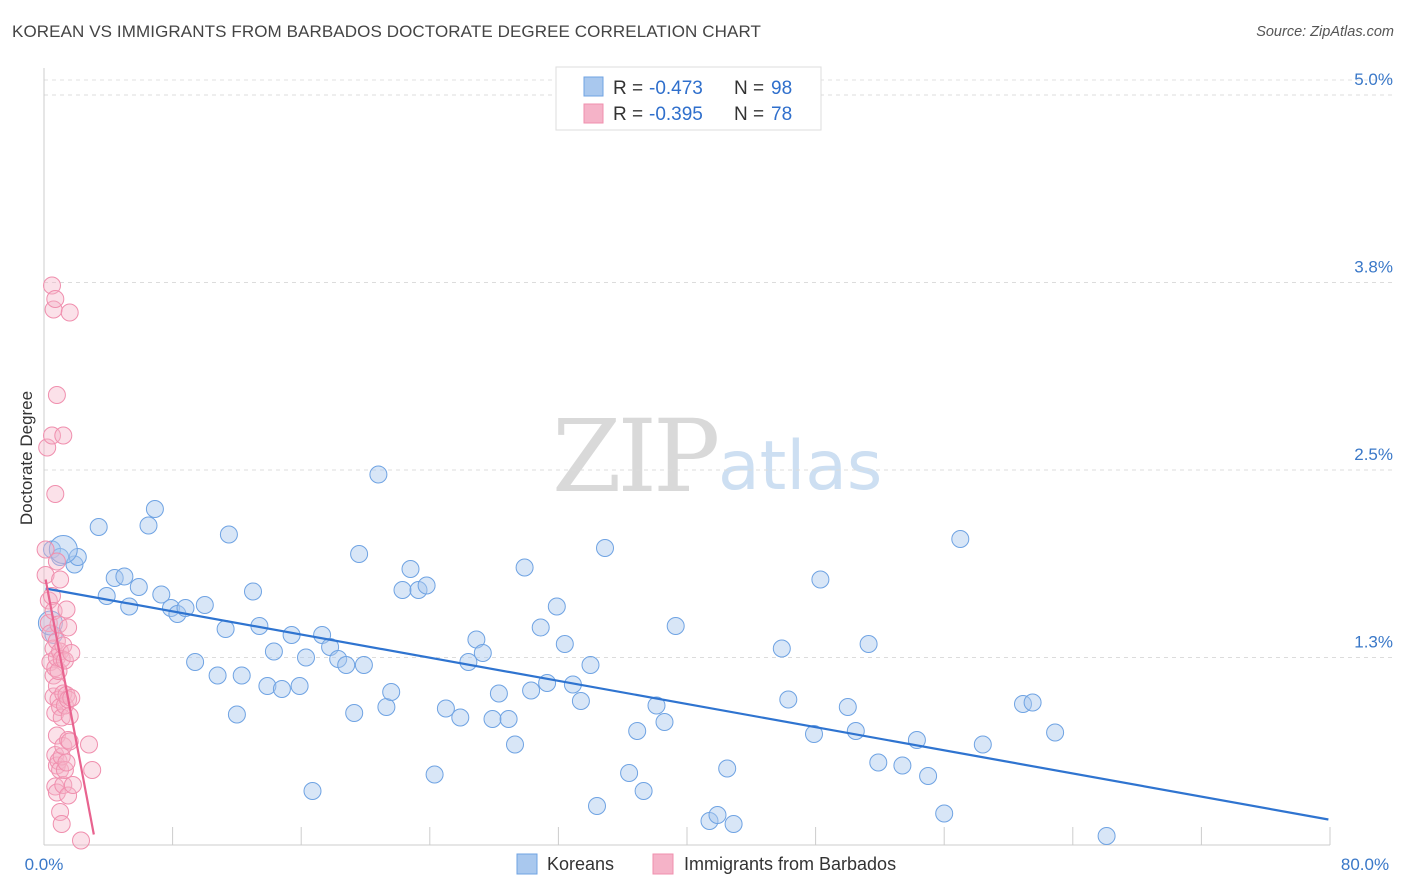  Describe the element at coordinates (628, 114) in the screenshot. I see `legend-r-label-barbados: R =` at that location.